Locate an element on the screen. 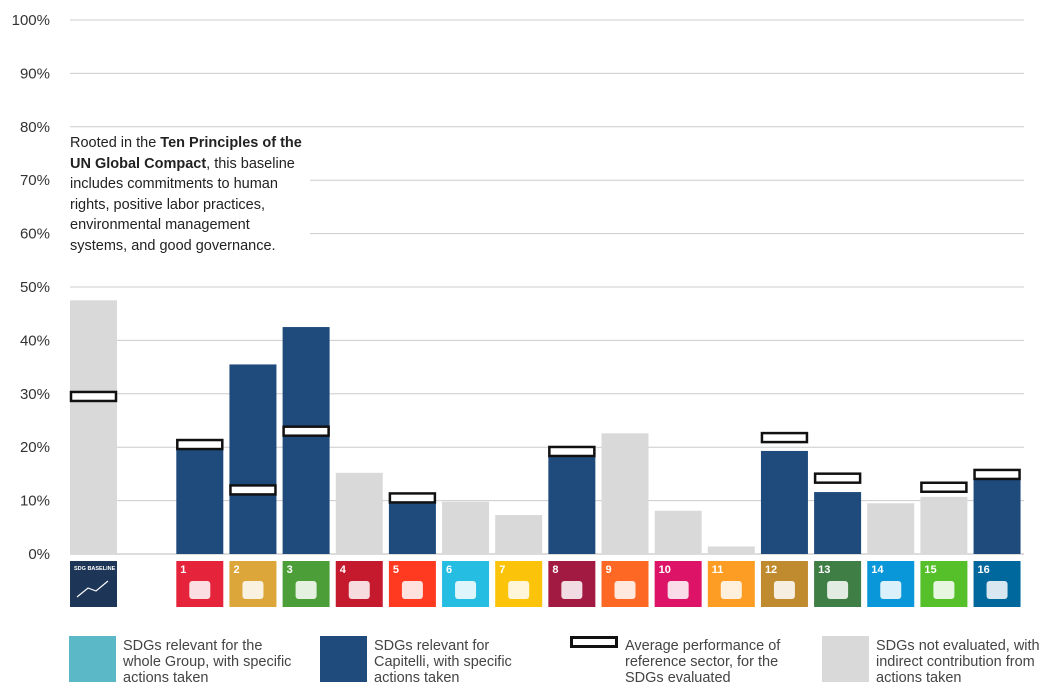 This screenshot has height=690, width=1041. y-tick-label: 80% is located at coordinates (35, 127).